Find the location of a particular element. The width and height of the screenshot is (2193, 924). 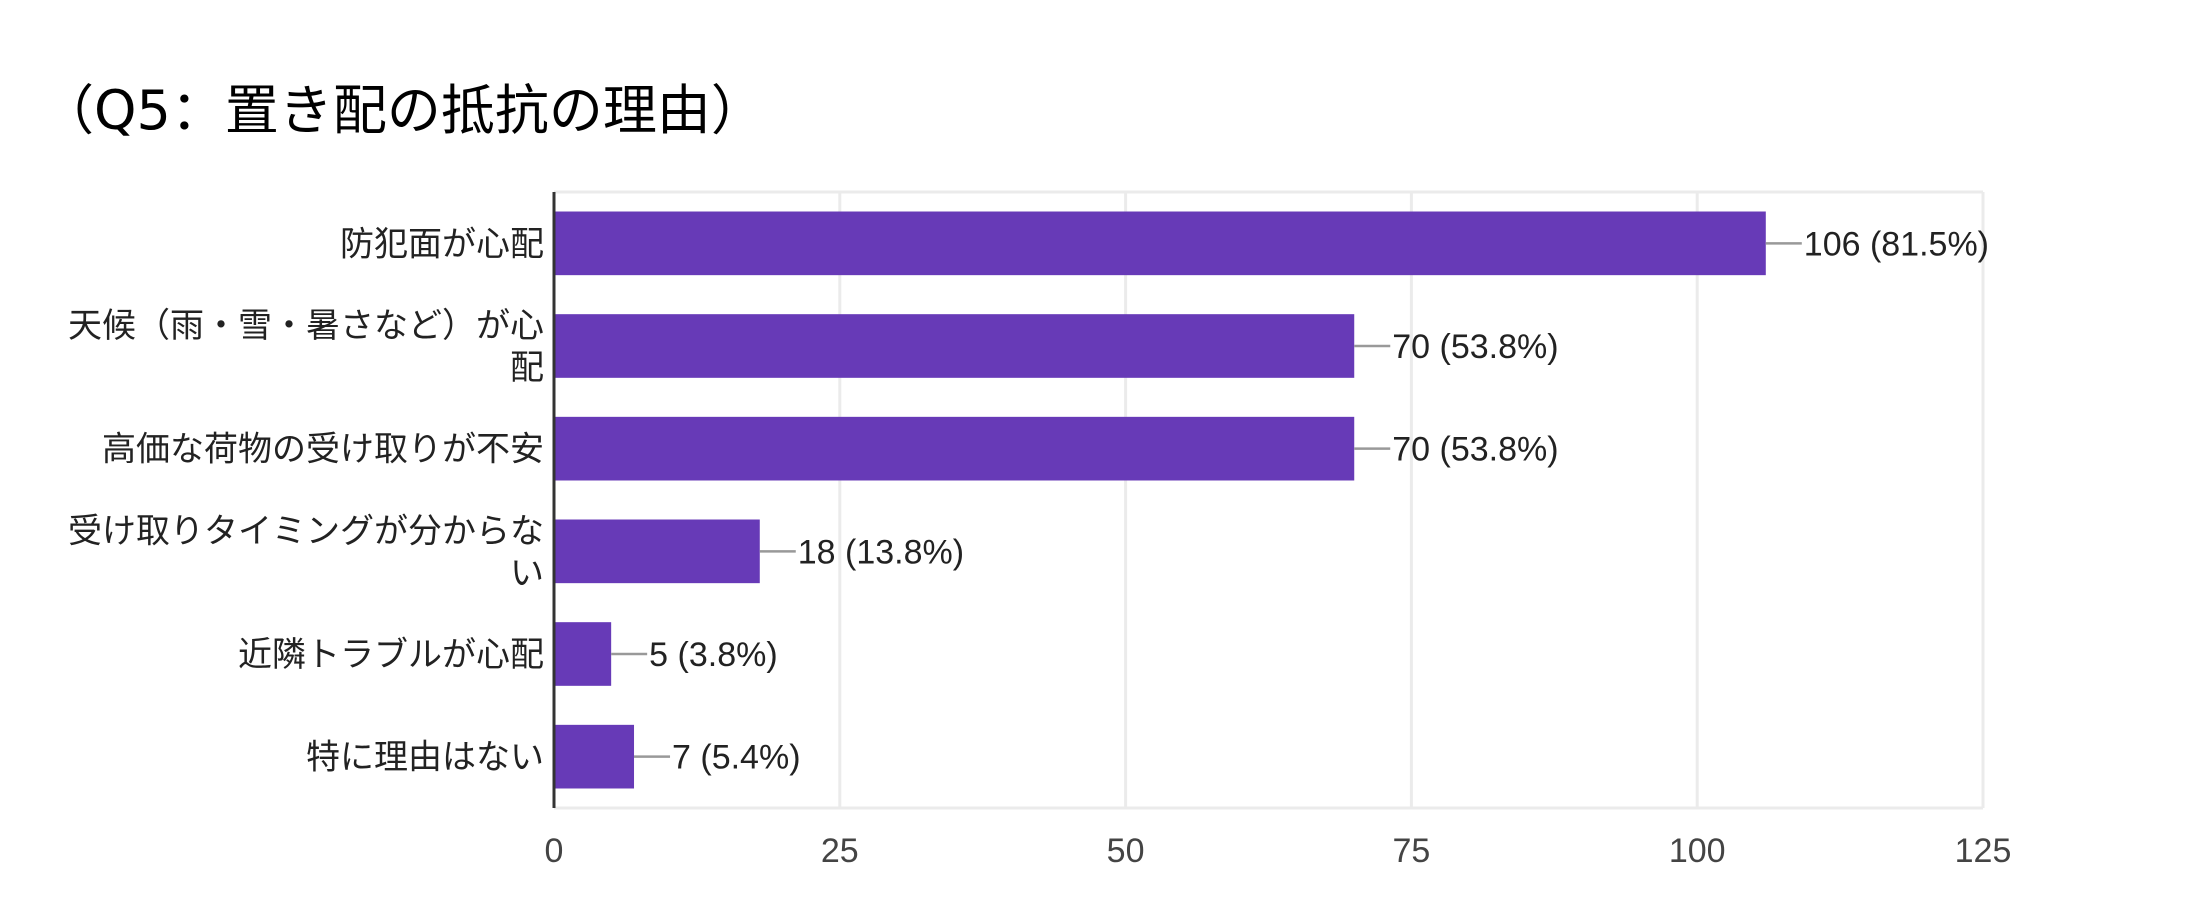

data-label: 18 (13.8%) is located at coordinates (881, 552).